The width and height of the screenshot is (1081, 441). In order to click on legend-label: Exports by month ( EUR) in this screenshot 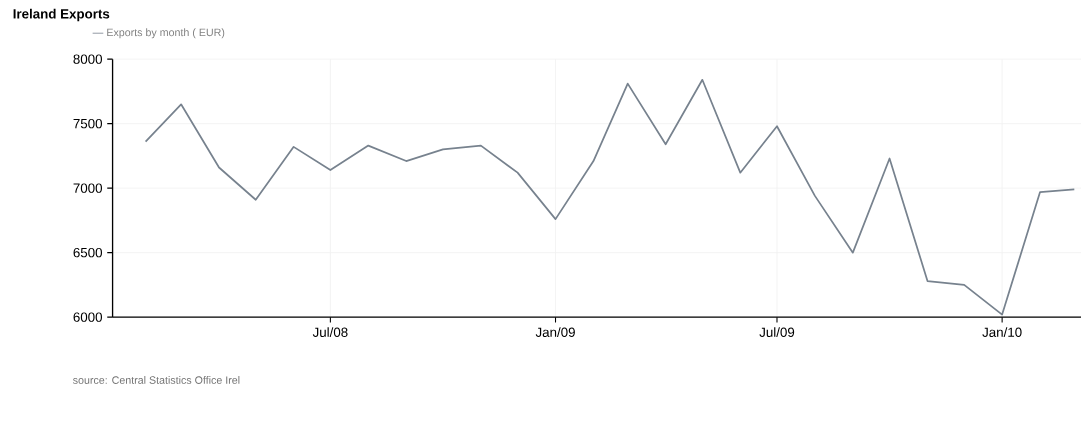, I will do `click(166, 33)`.